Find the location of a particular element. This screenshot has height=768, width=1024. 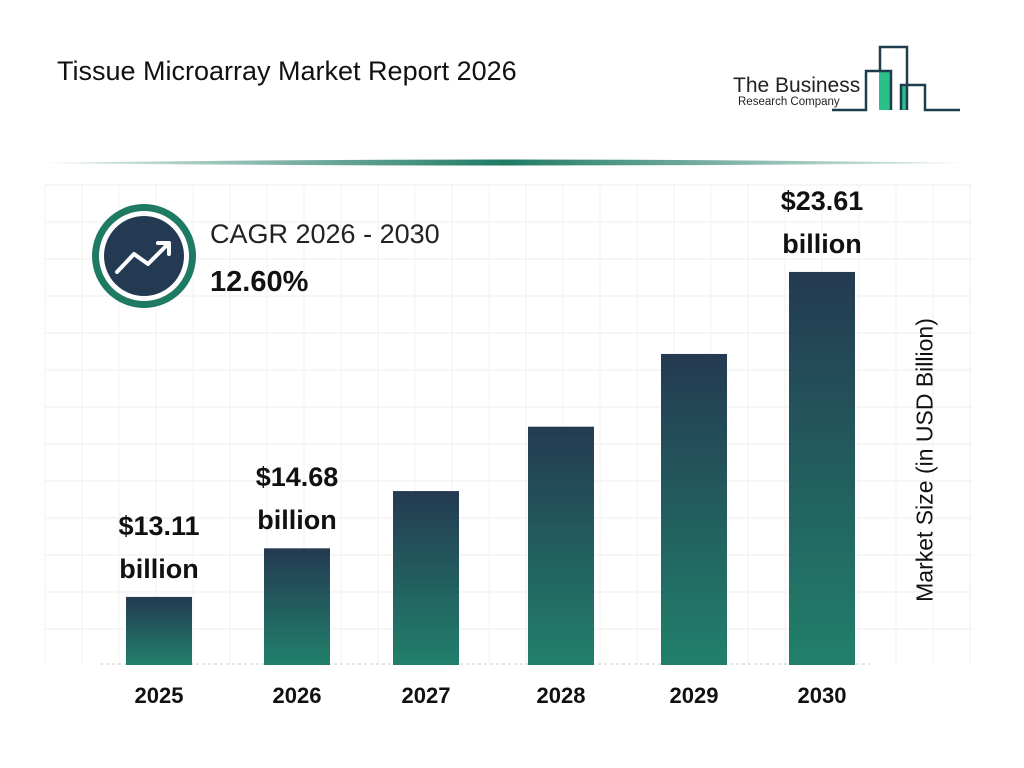

header-divider is located at coordinates (504, 162).